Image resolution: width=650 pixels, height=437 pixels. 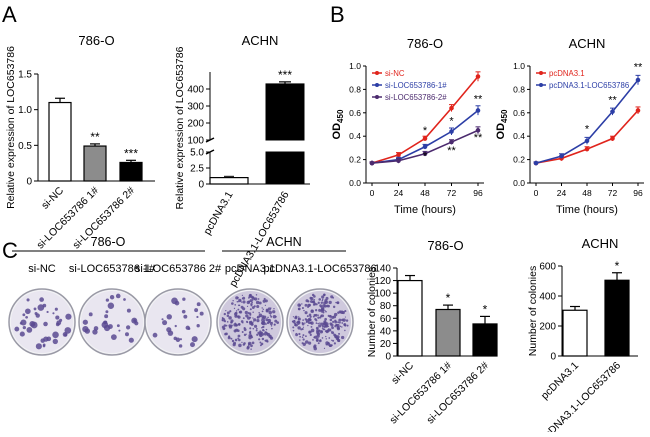 What do you see at coordinates (285, 75) in the screenshot?
I see `significance-label: ***` at bounding box center [285, 75].